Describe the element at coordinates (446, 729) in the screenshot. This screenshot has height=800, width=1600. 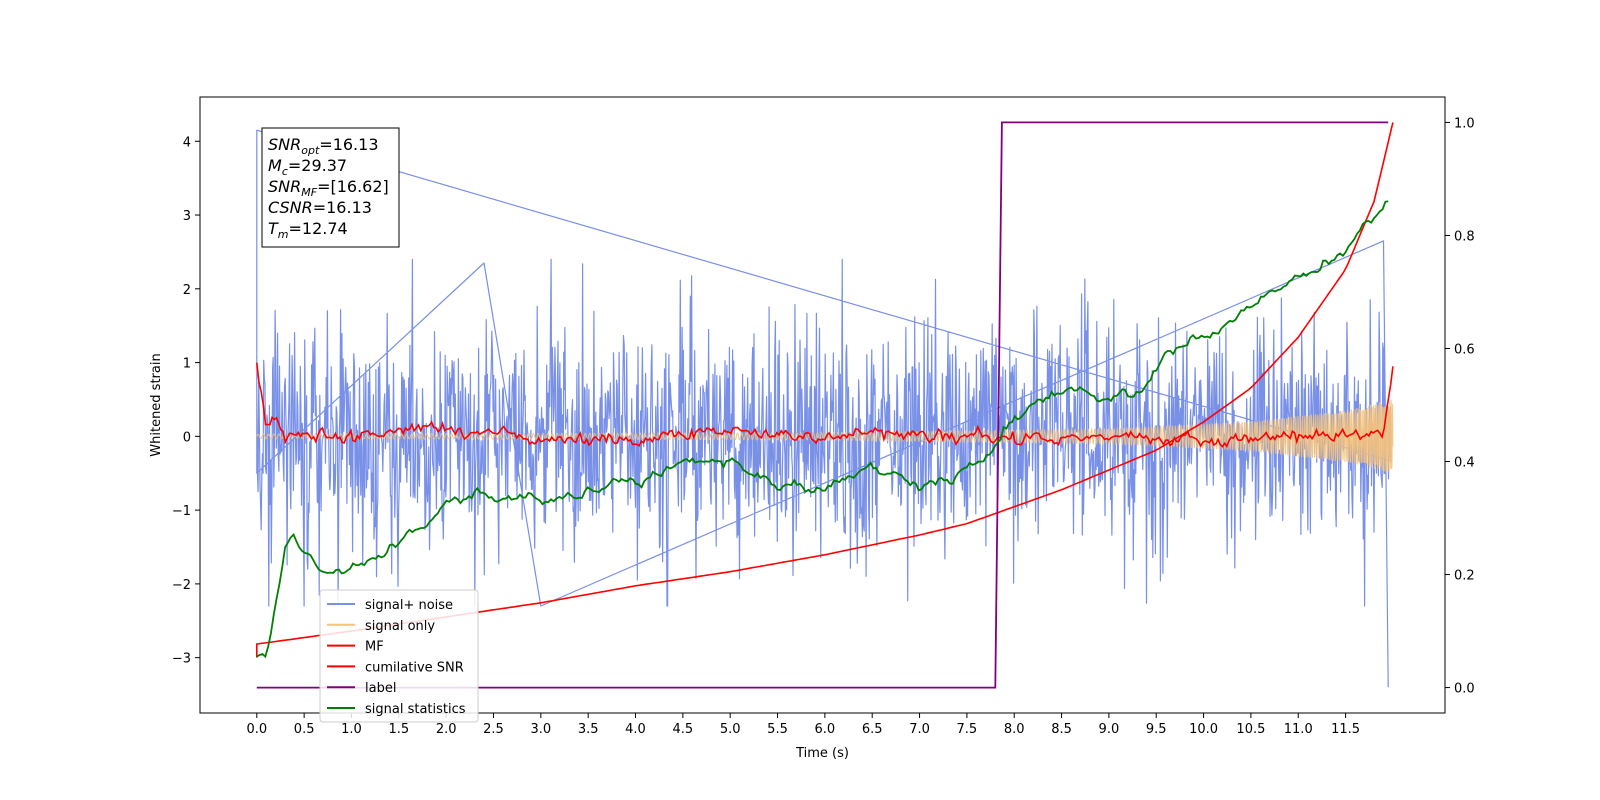
I see `x-tick-label: 2.0` at that location.